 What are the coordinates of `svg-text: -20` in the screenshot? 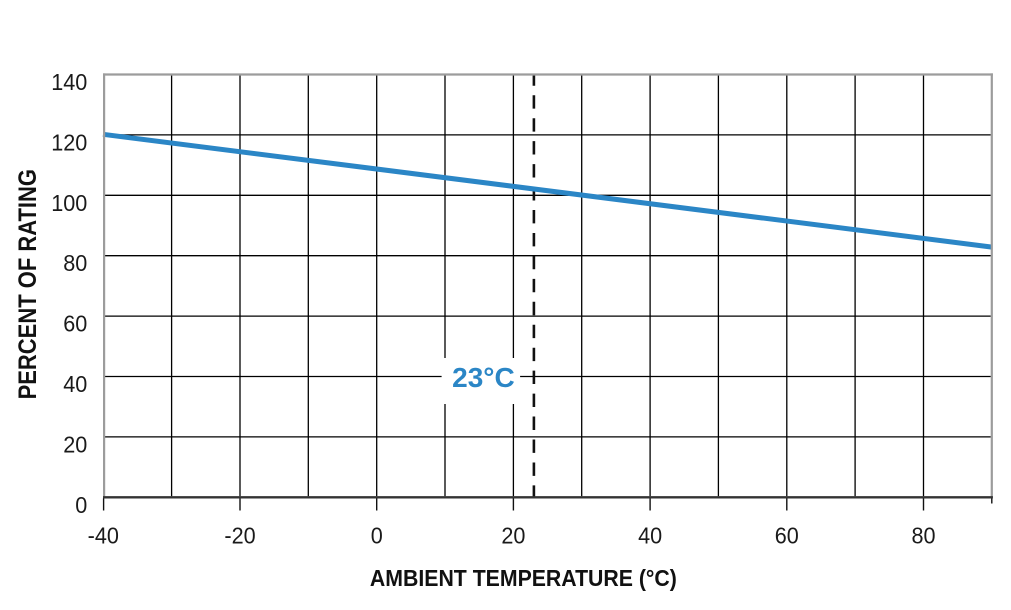 It's located at (239, 536).